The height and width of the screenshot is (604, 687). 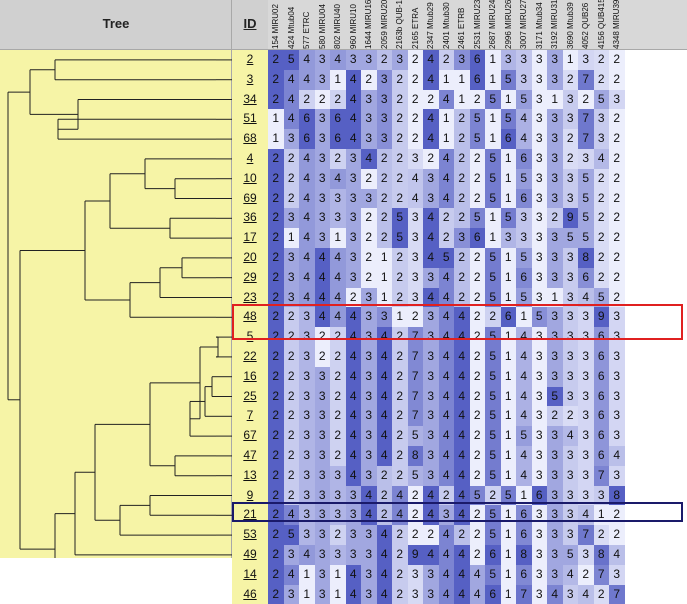 What do you see at coordinates (250, 376) in the screenshot?
I see `strain-id: 16` at bounding box center [250, 376].